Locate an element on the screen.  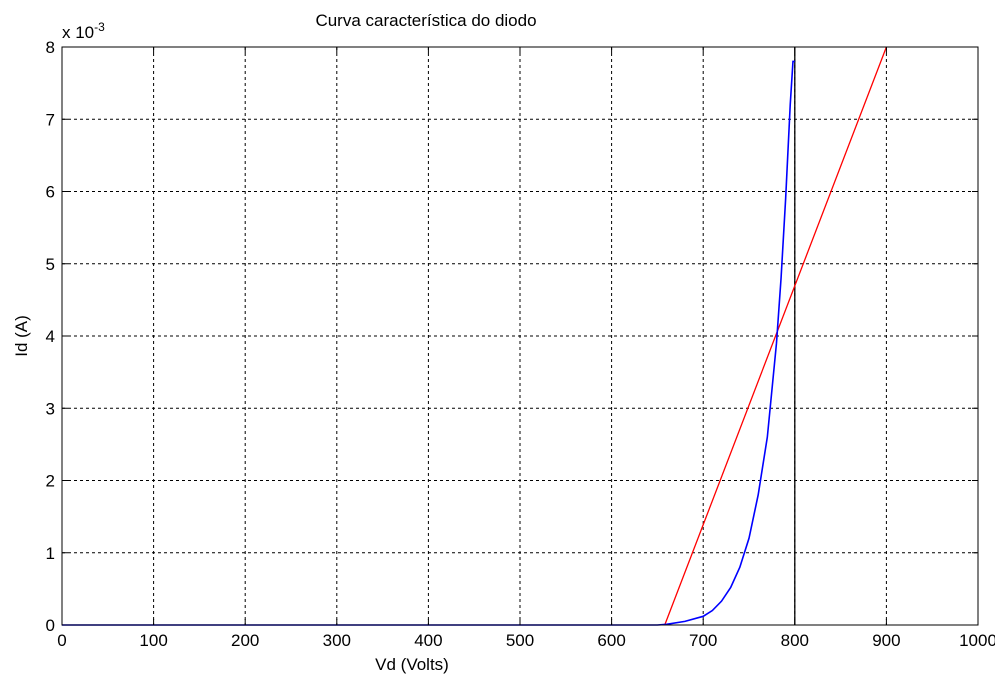
y-tick-label: 4 is located at coordinates (50, 336).